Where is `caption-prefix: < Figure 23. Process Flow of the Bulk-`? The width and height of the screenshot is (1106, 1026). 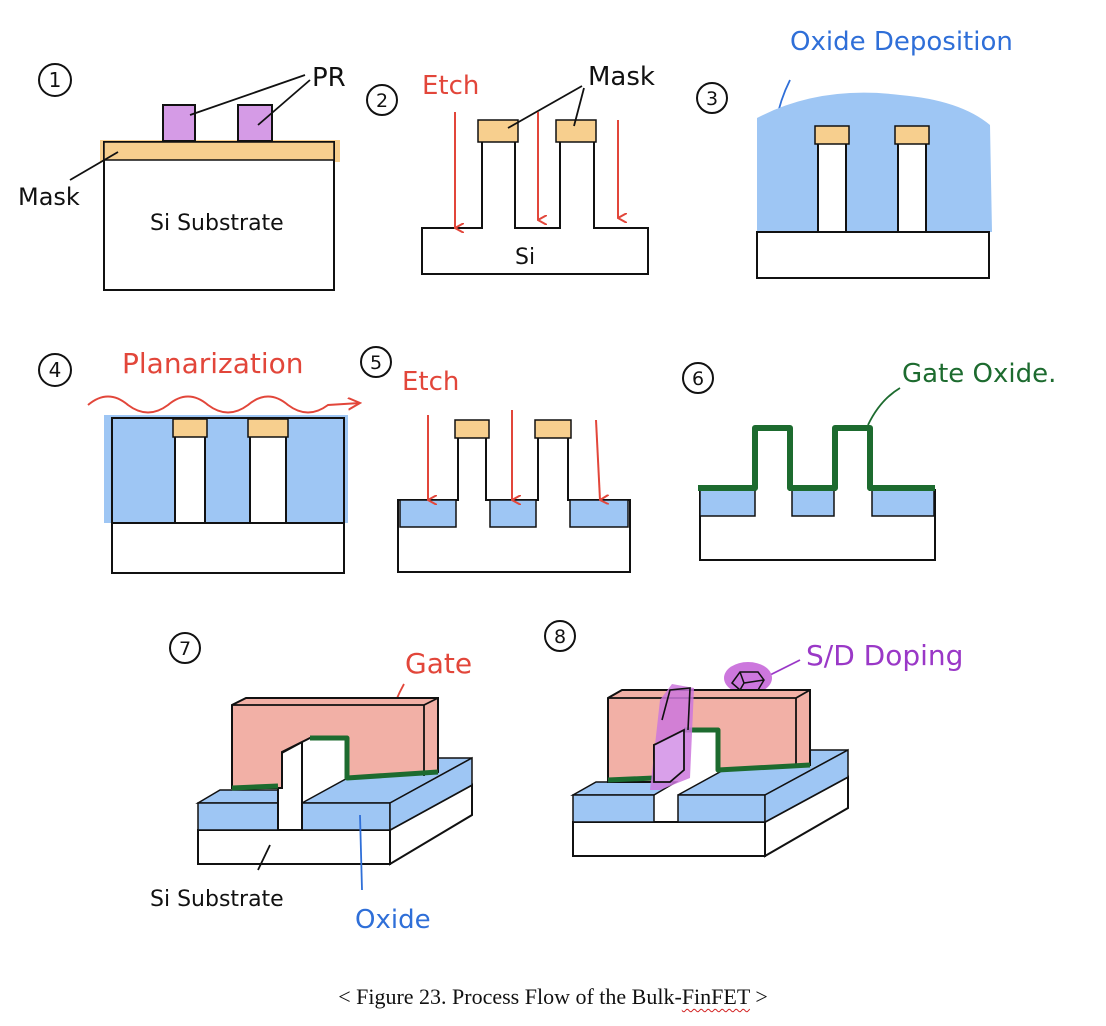 caption-prefix: < Figure 23. Process Flow of the Bulk- is located at coordinates (510, 996).